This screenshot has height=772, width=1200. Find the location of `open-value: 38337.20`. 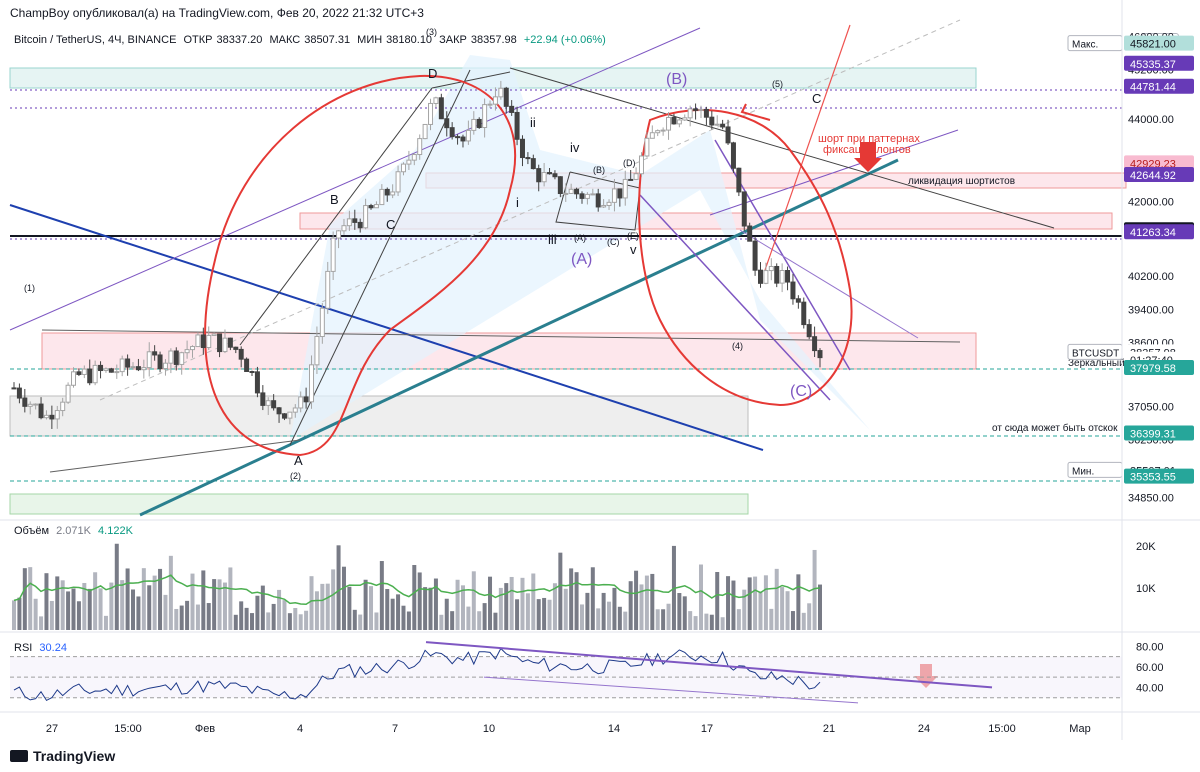

open-value: 38337.20 is located at coordinates (239, 40).